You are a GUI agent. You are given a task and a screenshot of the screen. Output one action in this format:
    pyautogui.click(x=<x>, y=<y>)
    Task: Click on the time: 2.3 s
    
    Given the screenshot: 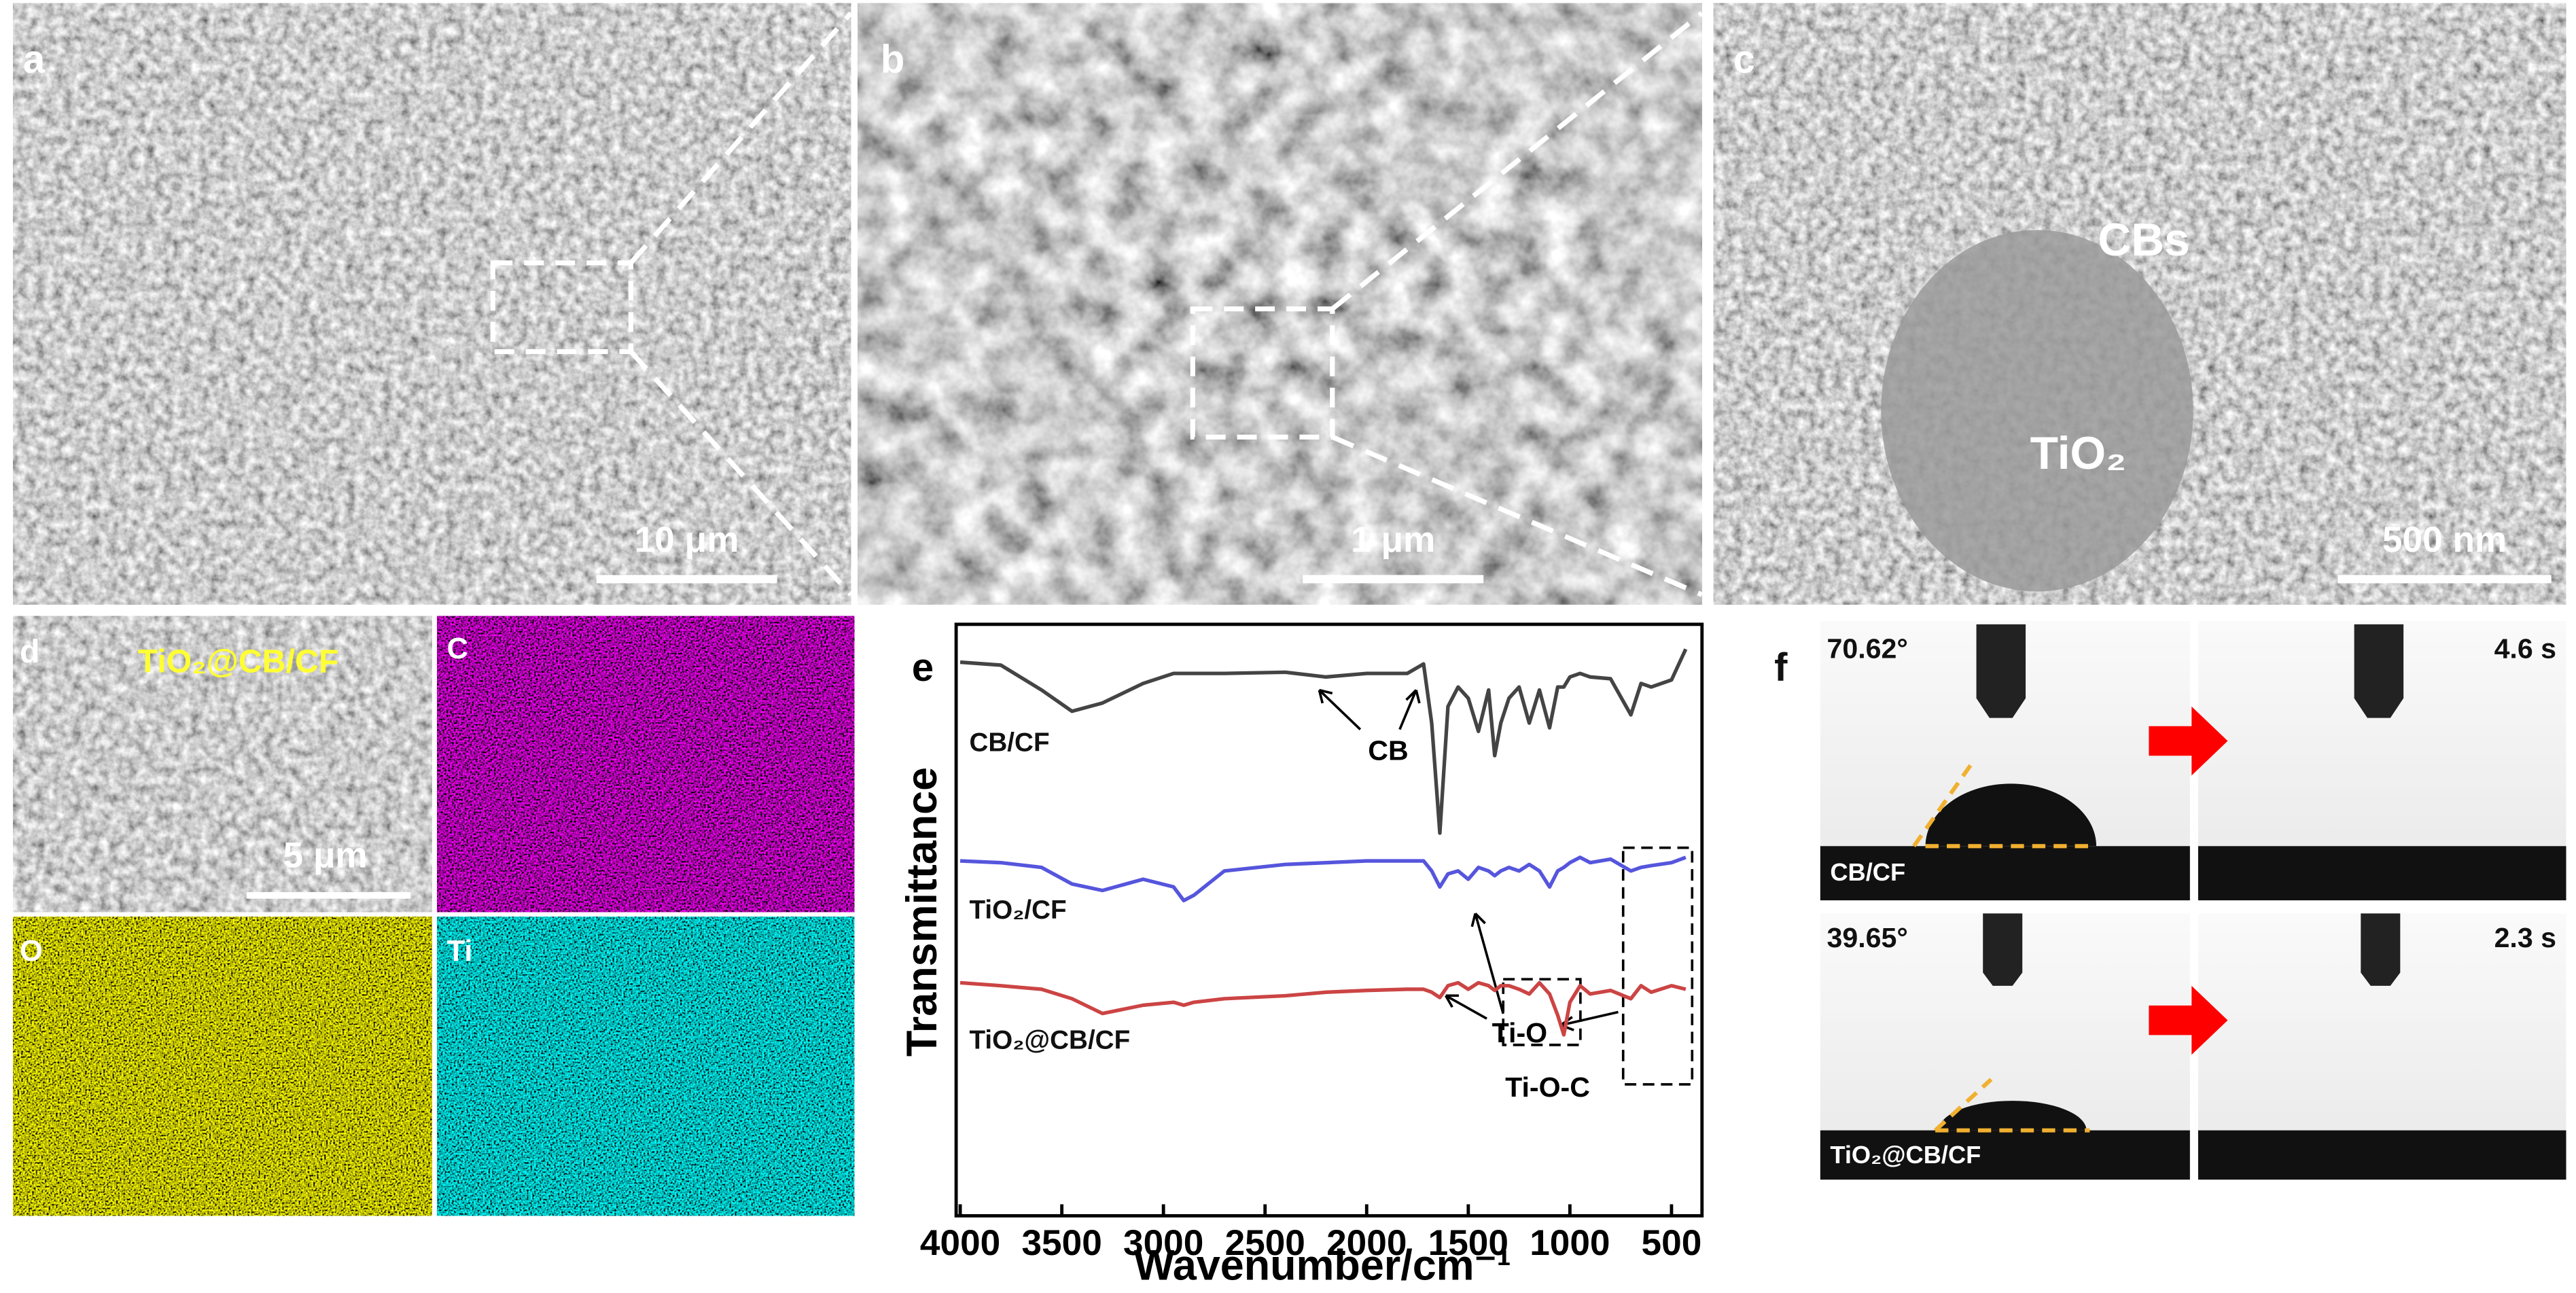 What is the action you would take?
    pyautogui.click(x=2525, y=938)
    